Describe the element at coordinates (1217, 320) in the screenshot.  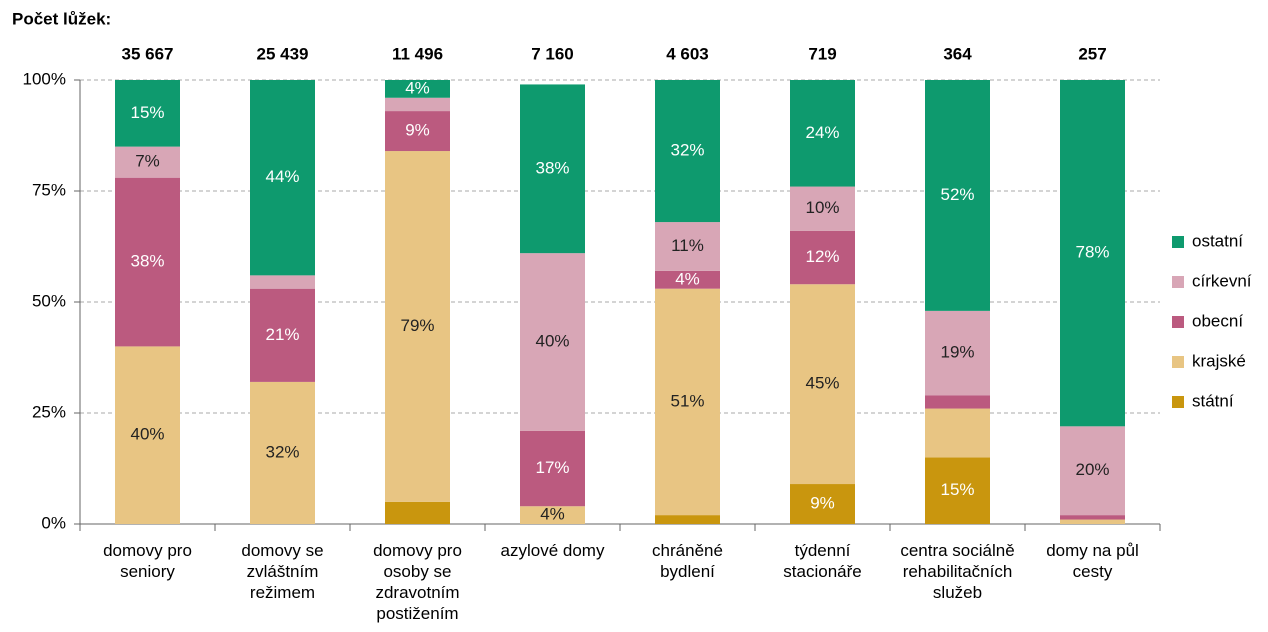
I see `legend-label: obecní` at that location.